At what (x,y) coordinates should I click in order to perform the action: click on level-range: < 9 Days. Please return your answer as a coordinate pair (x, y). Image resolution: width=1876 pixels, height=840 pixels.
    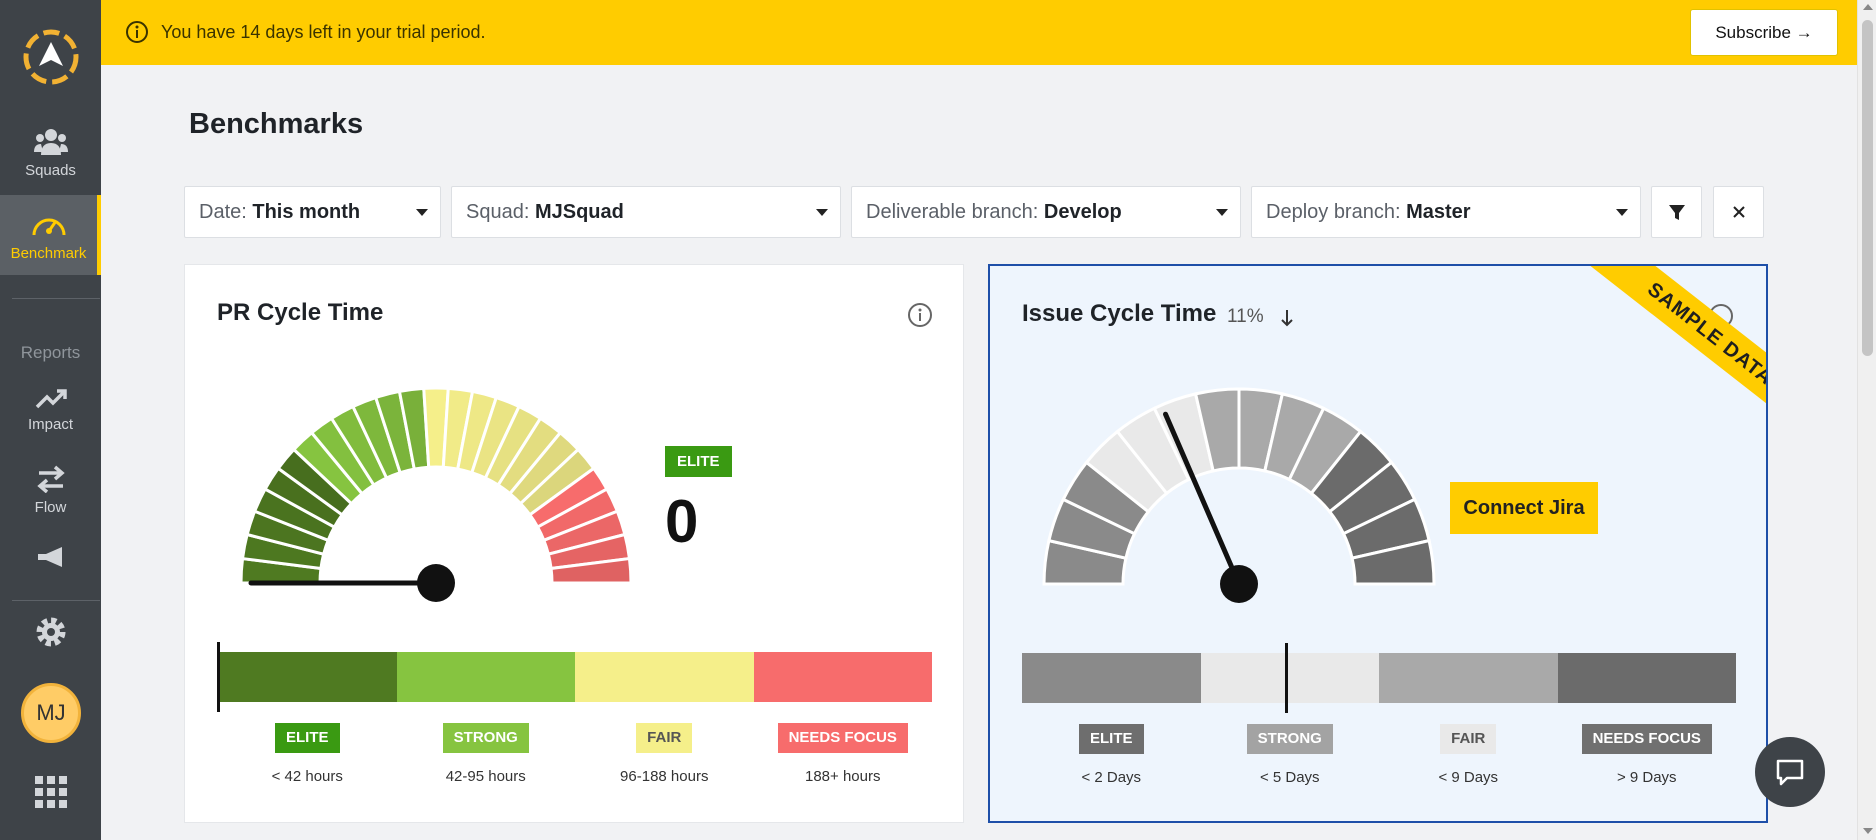
    Looking at the image, I should click on (1468, 777).